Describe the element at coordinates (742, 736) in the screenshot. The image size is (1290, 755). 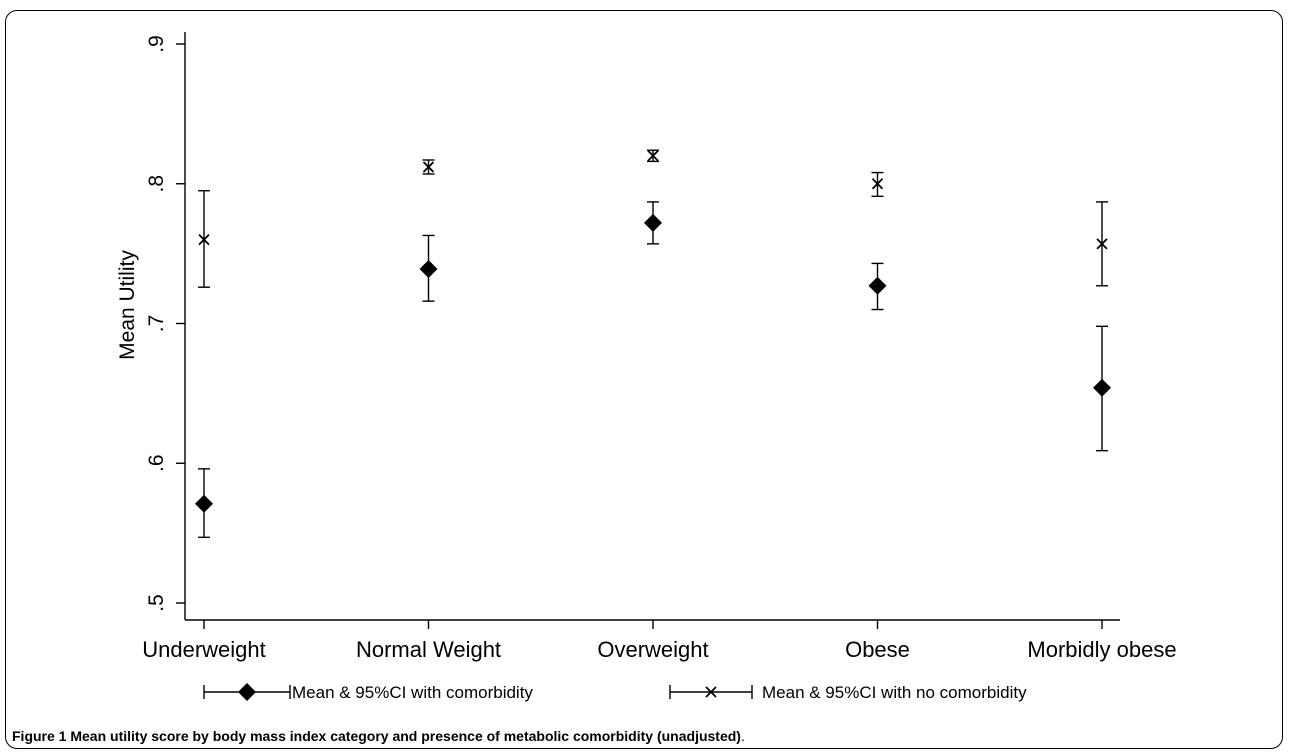
I see `caption-end: .` at that location.